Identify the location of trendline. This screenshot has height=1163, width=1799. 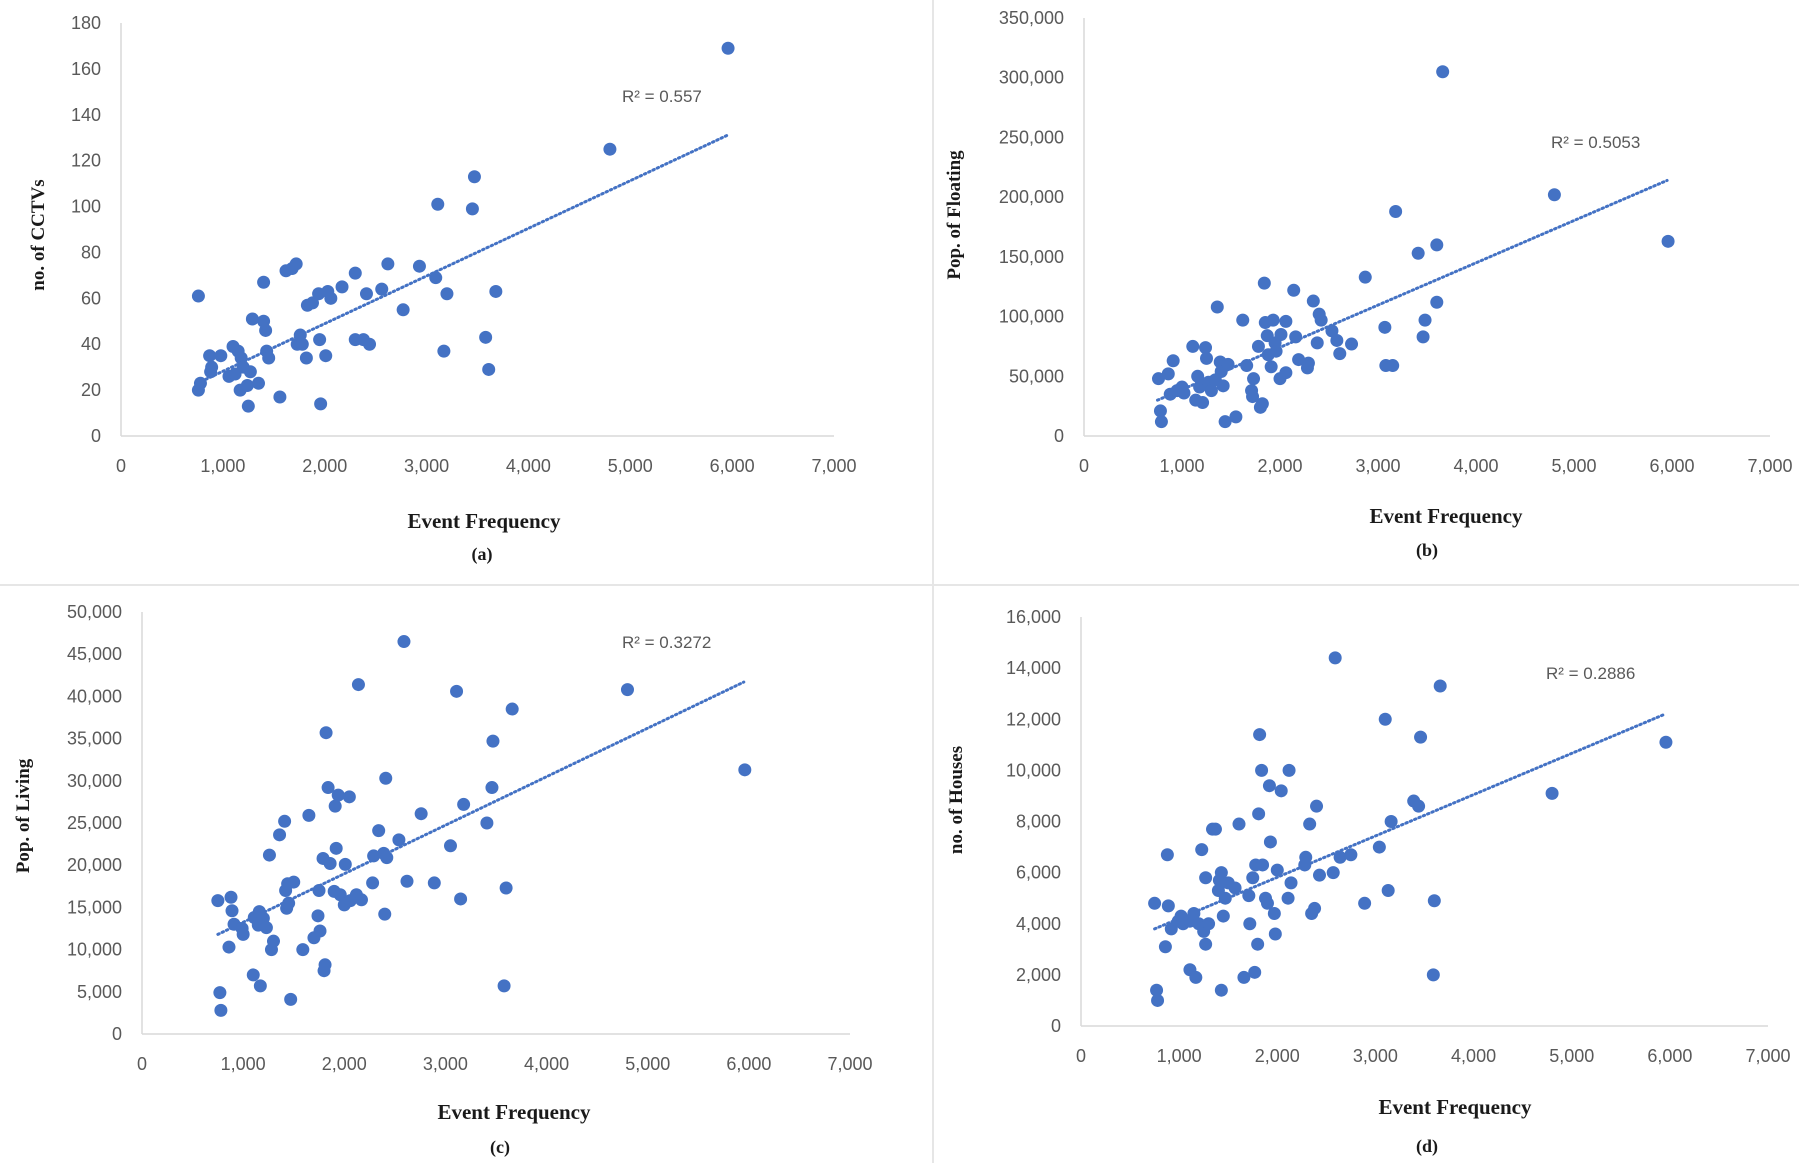
(1410, 821).